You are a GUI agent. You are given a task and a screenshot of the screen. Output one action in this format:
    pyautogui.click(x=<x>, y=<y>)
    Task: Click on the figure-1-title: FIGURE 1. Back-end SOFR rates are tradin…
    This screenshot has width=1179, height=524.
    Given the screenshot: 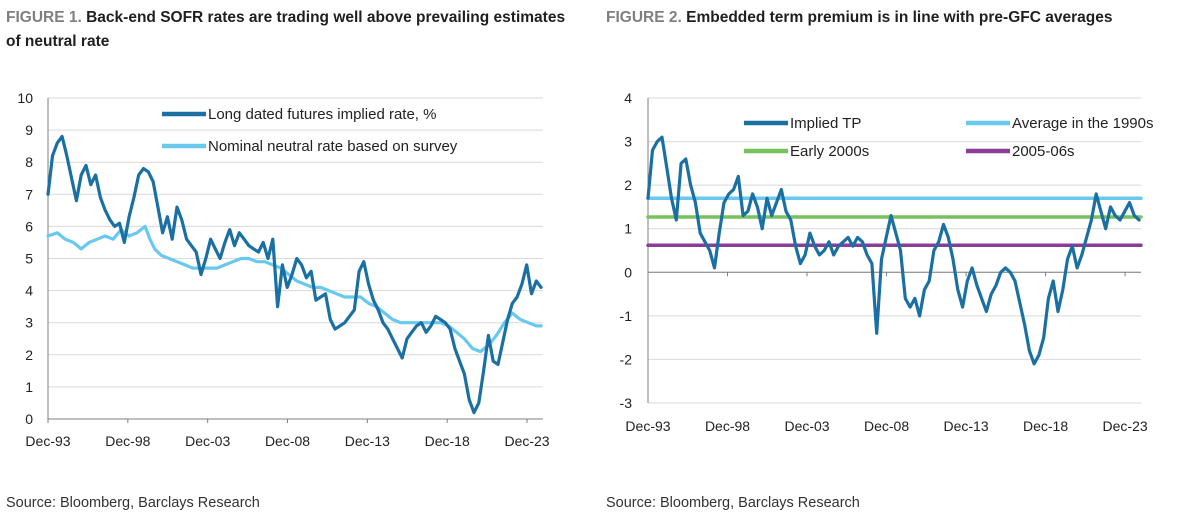 What is the action you would take?
    pyautogui.click(x=286, y=30)
    